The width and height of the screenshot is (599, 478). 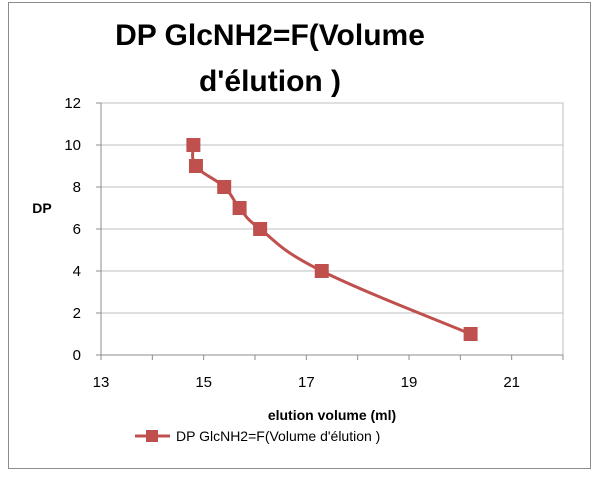 I want to click on chart-title-line-2: d'élution ), so click(x=270, y=81).